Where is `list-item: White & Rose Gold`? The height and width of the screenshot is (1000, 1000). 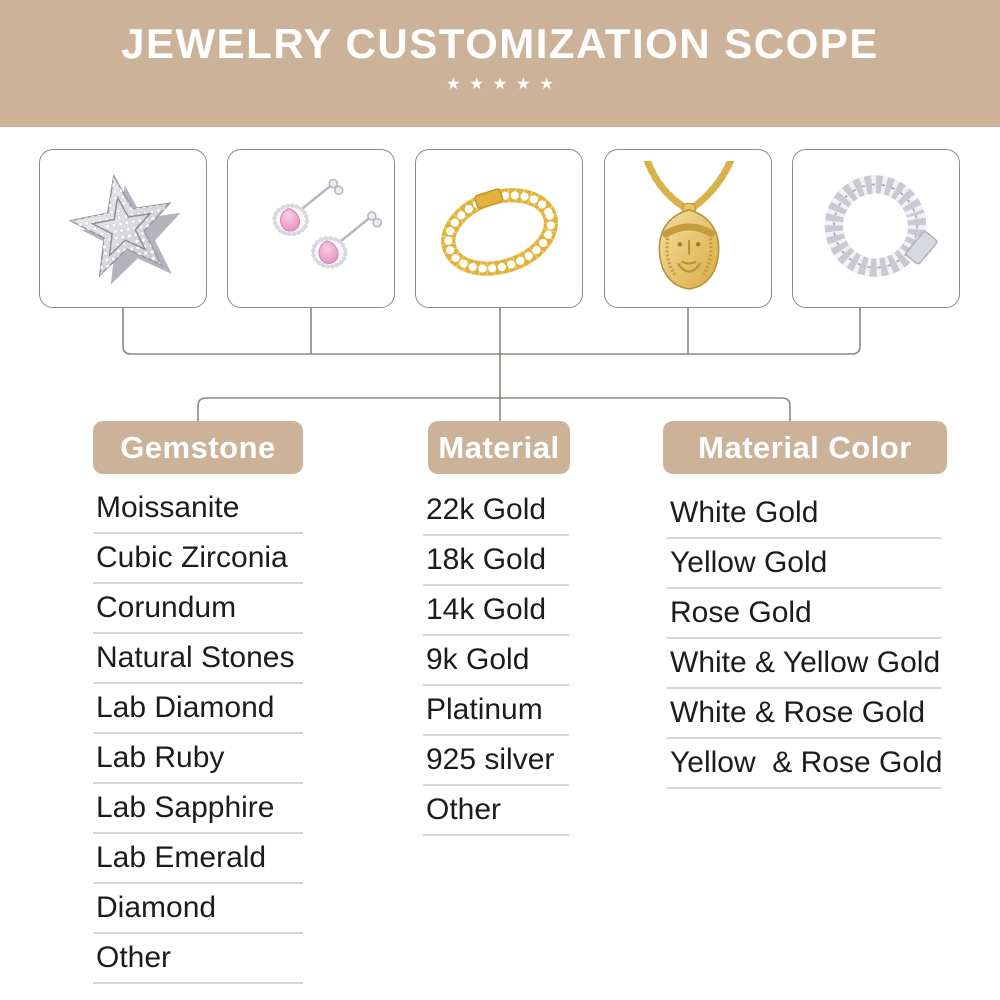
list-item: White & Rose Gold is located at coordinates (804, 714).